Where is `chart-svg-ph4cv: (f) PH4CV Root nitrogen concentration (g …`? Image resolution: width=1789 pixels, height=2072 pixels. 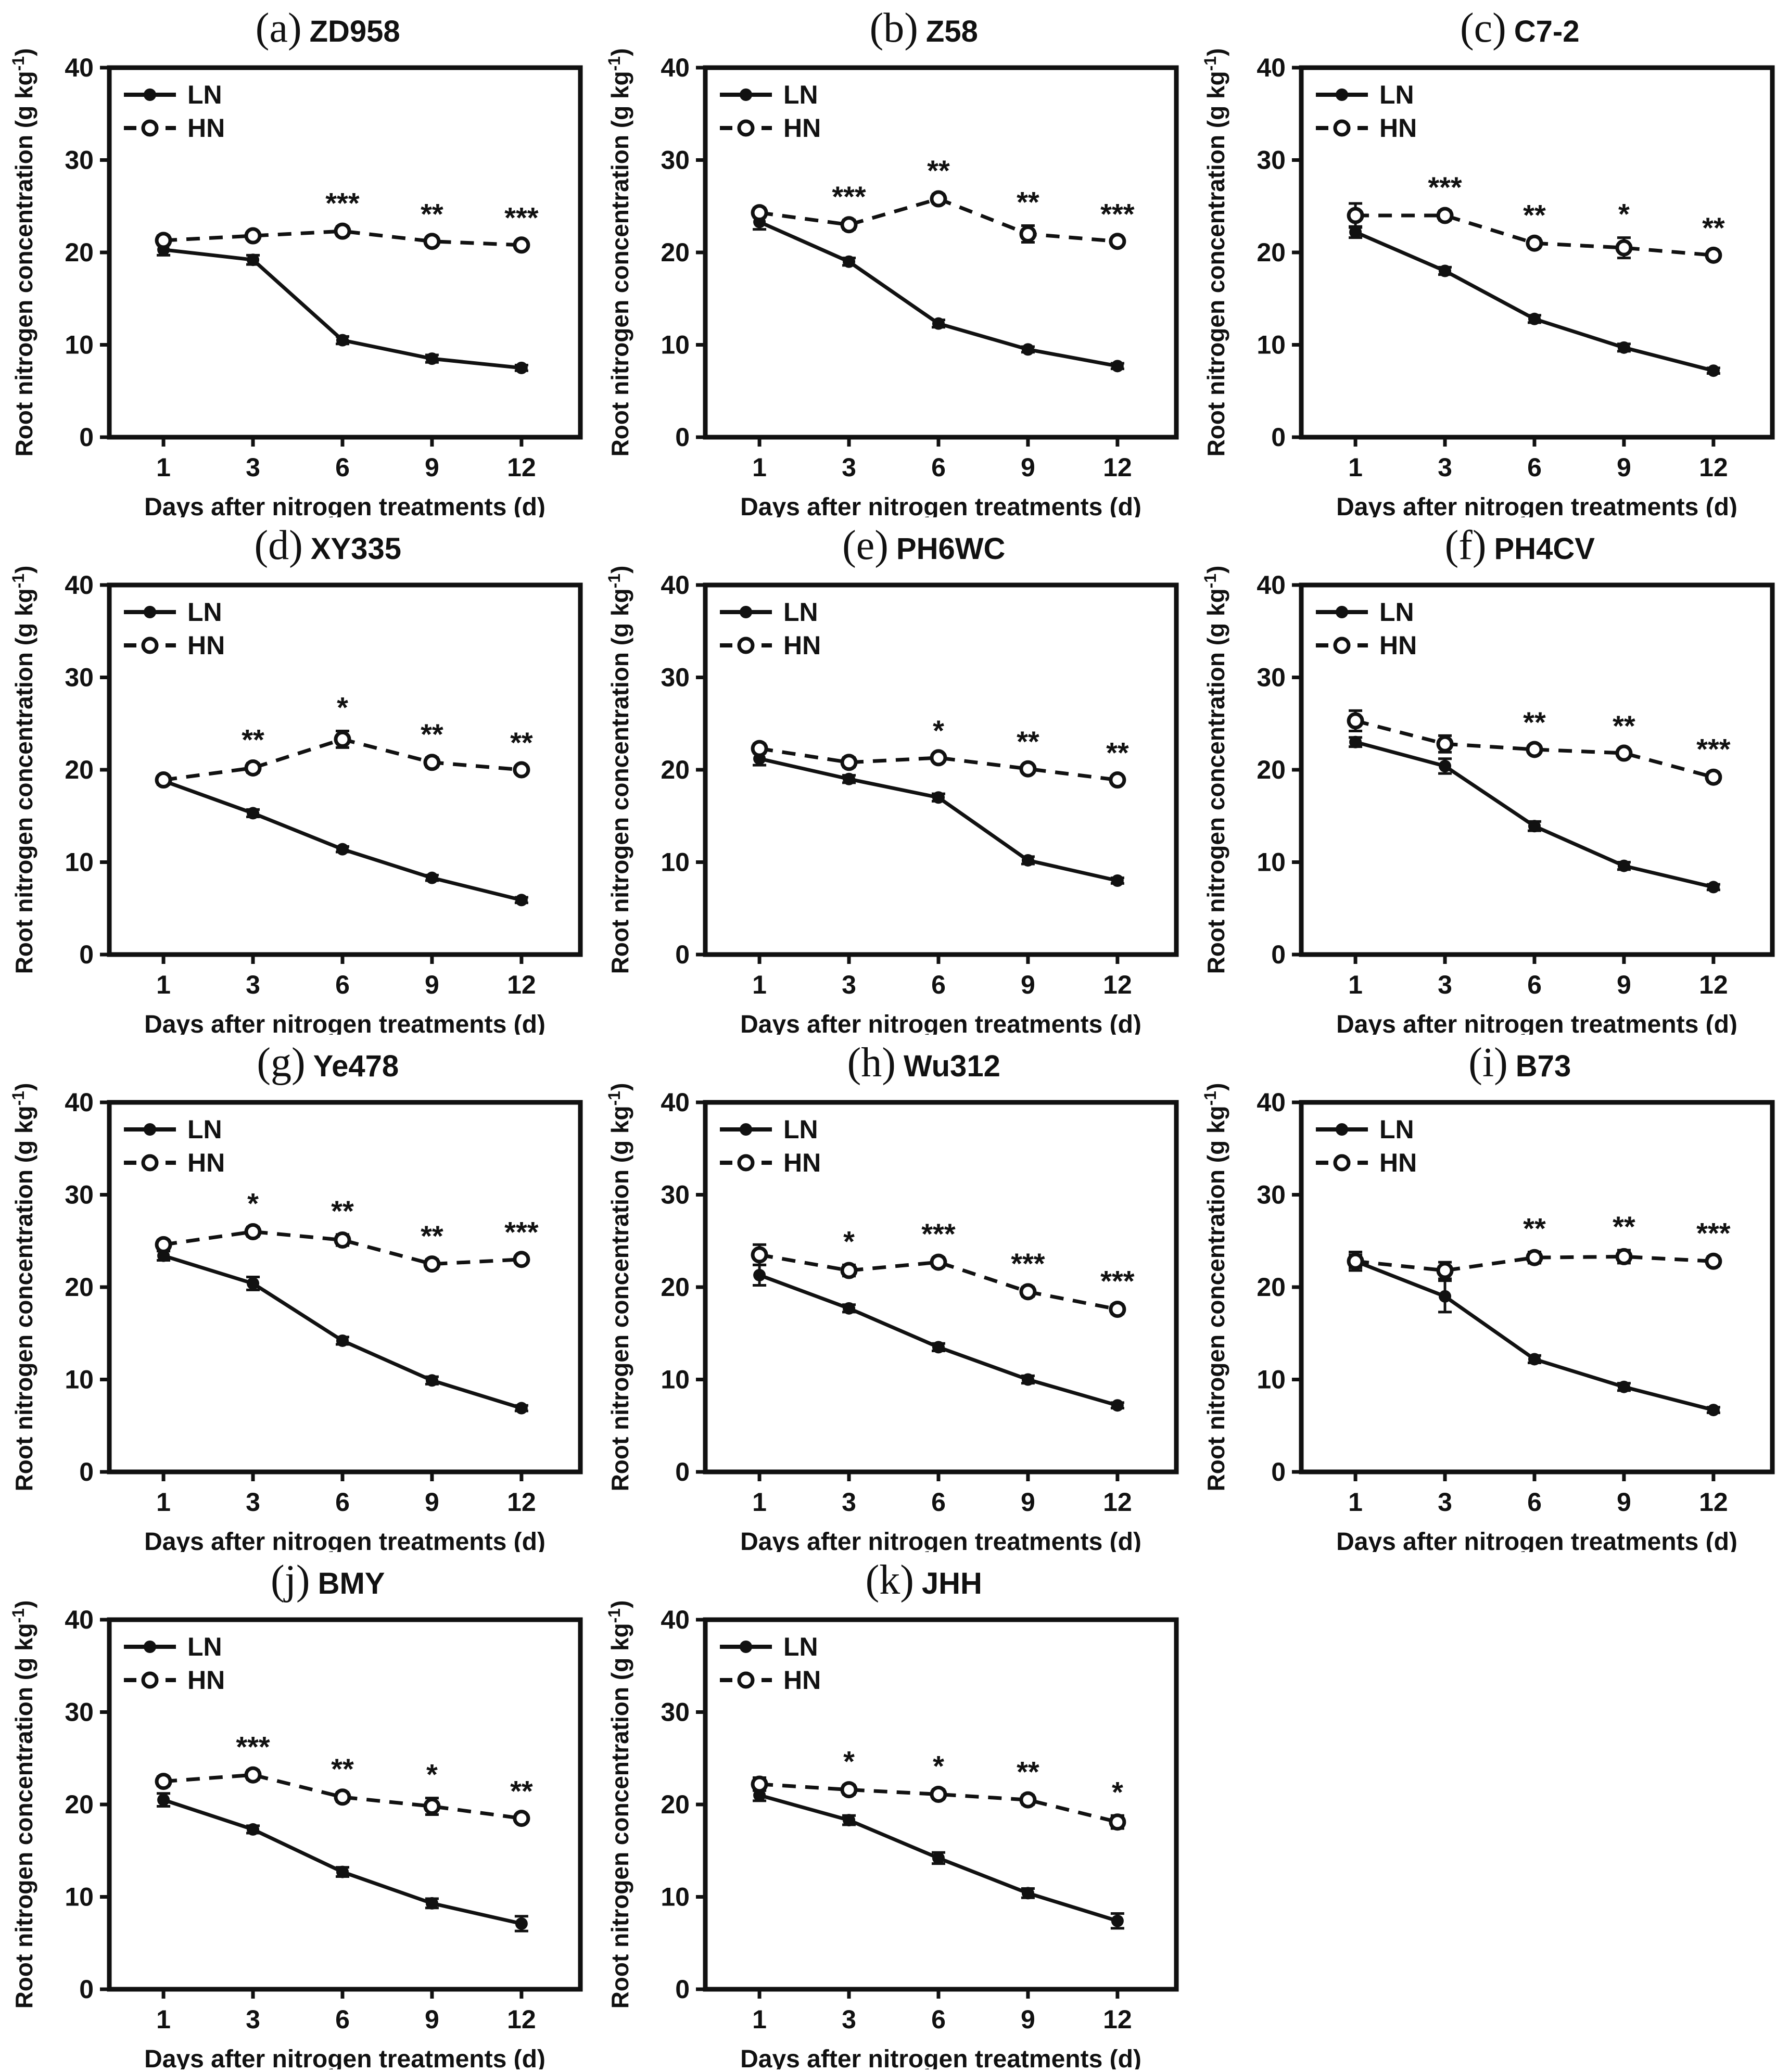
chart-svg-ph4cv: (f) PH4CV Root nitrogen concentration (g … is located at coordinates (1488, 780).